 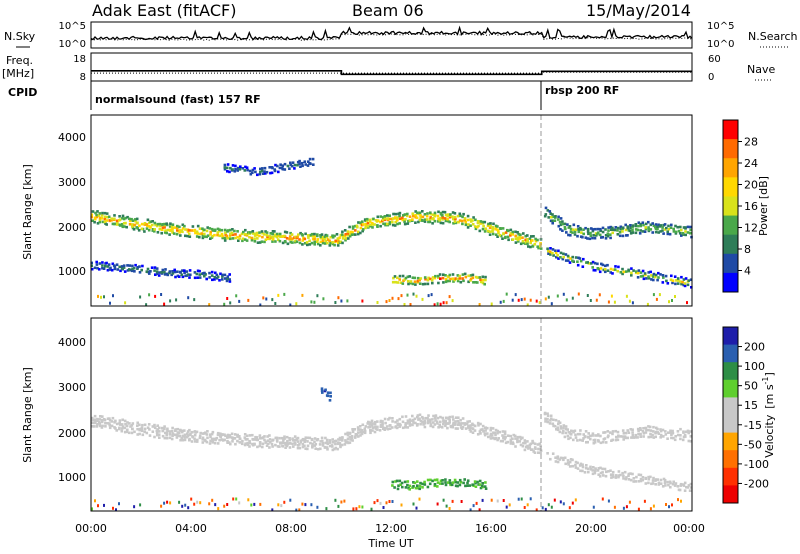 What do you see at coordinates (761, 69) in the screenshot?
I see `nave-label: Nave` at bounding box center [761, 69].